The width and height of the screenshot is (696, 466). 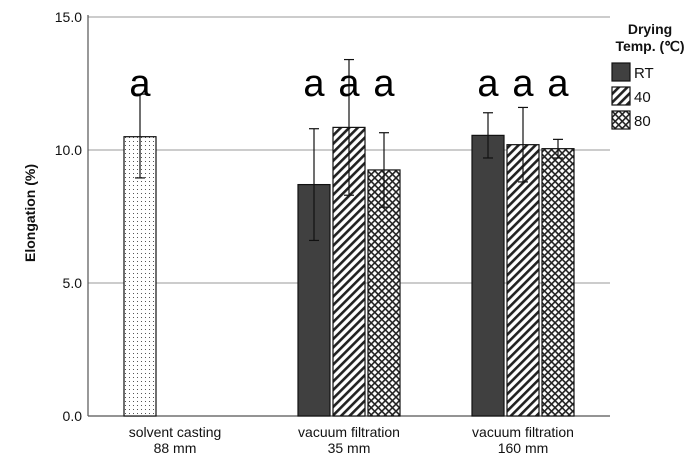 What do you see at coordinates (644, 73) in the screenshot?
I see `legend-label: RT` at bounding box center [644, 73].